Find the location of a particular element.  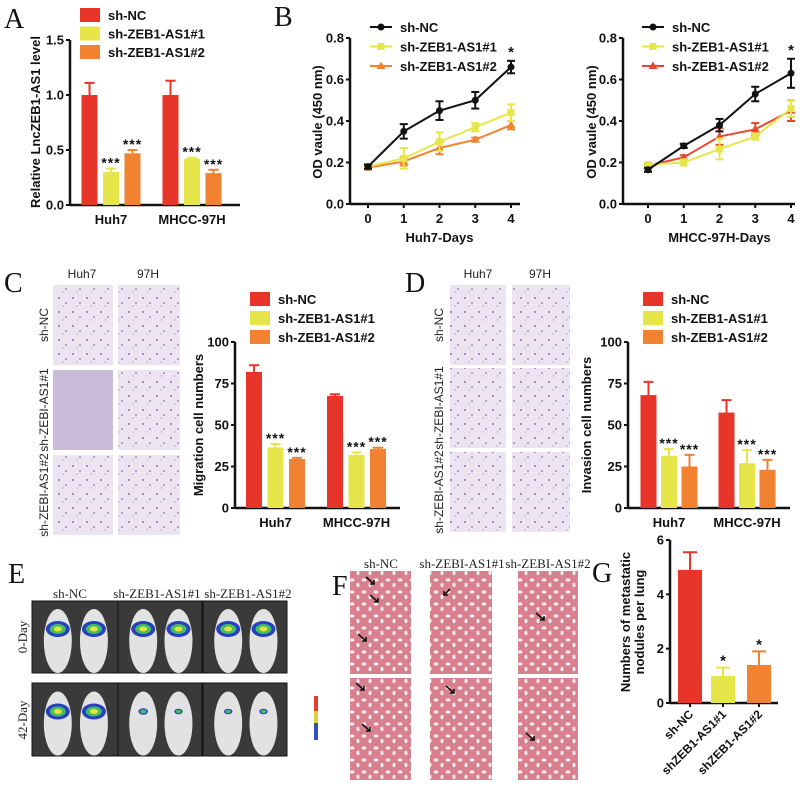

y-tick-label: 0.4 is located at coordinates (608, 121).